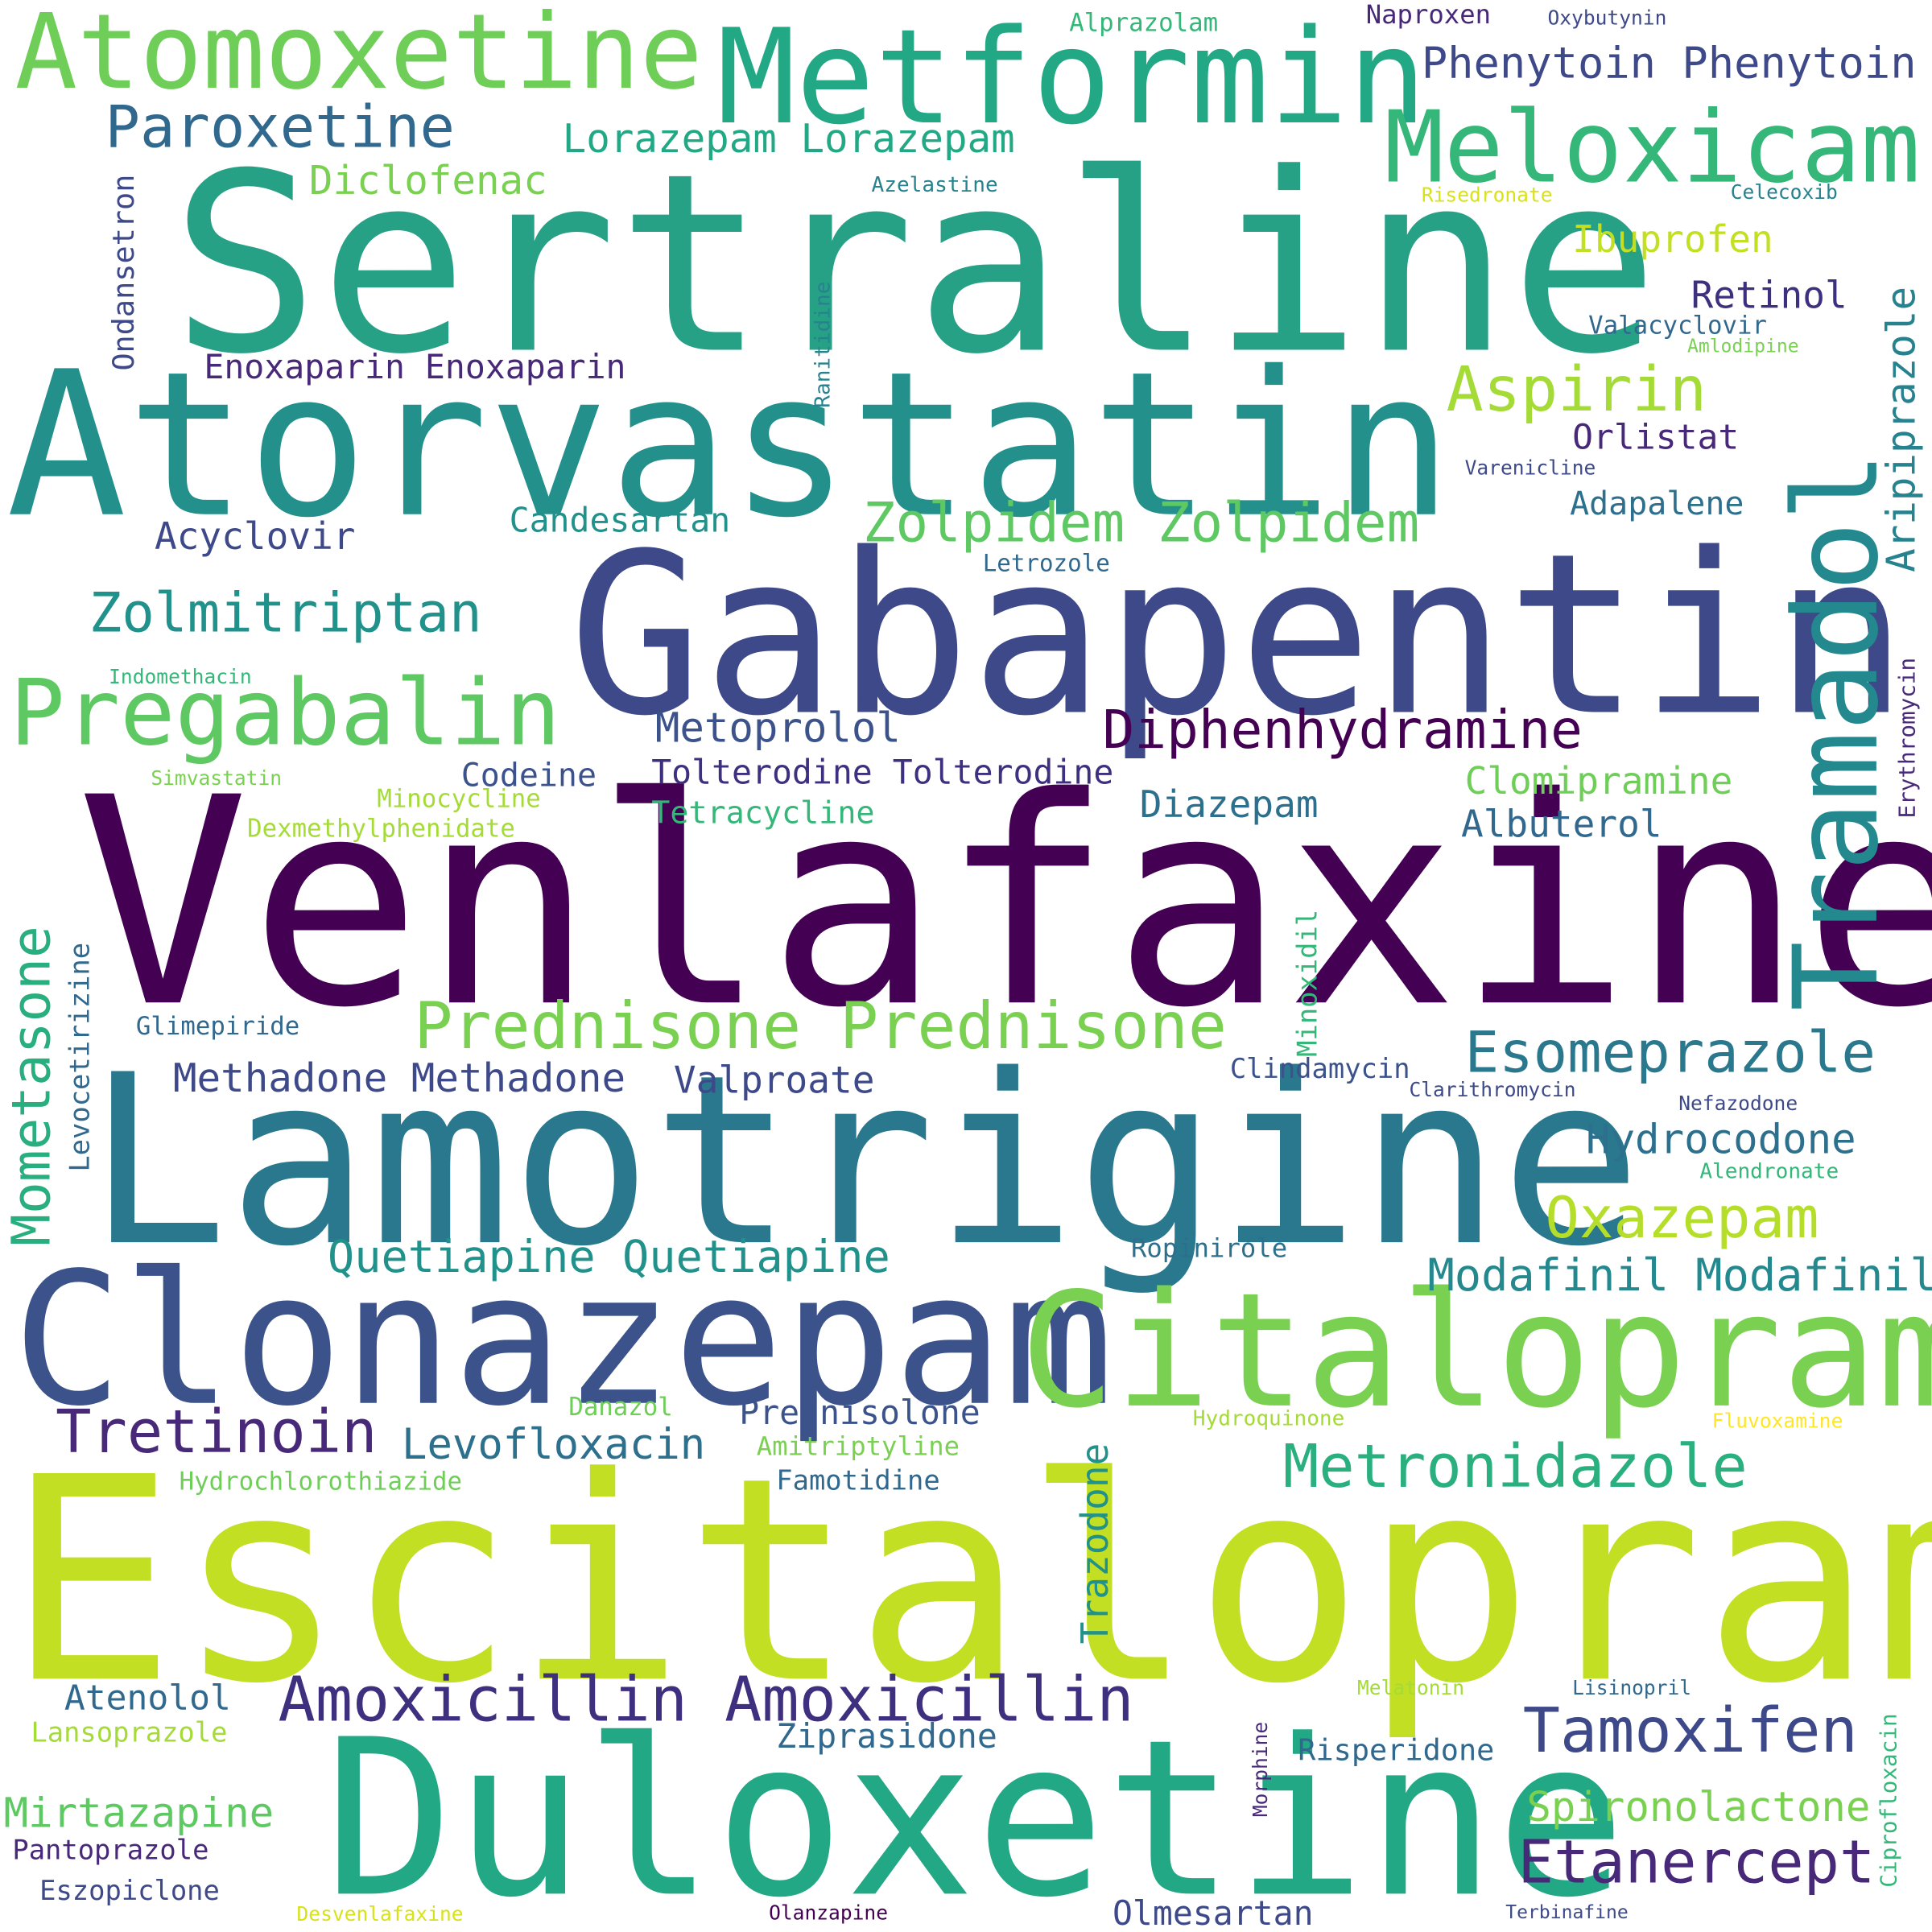  I want to click on word-celecoxib: Celecoxib, so click(1784, 192).